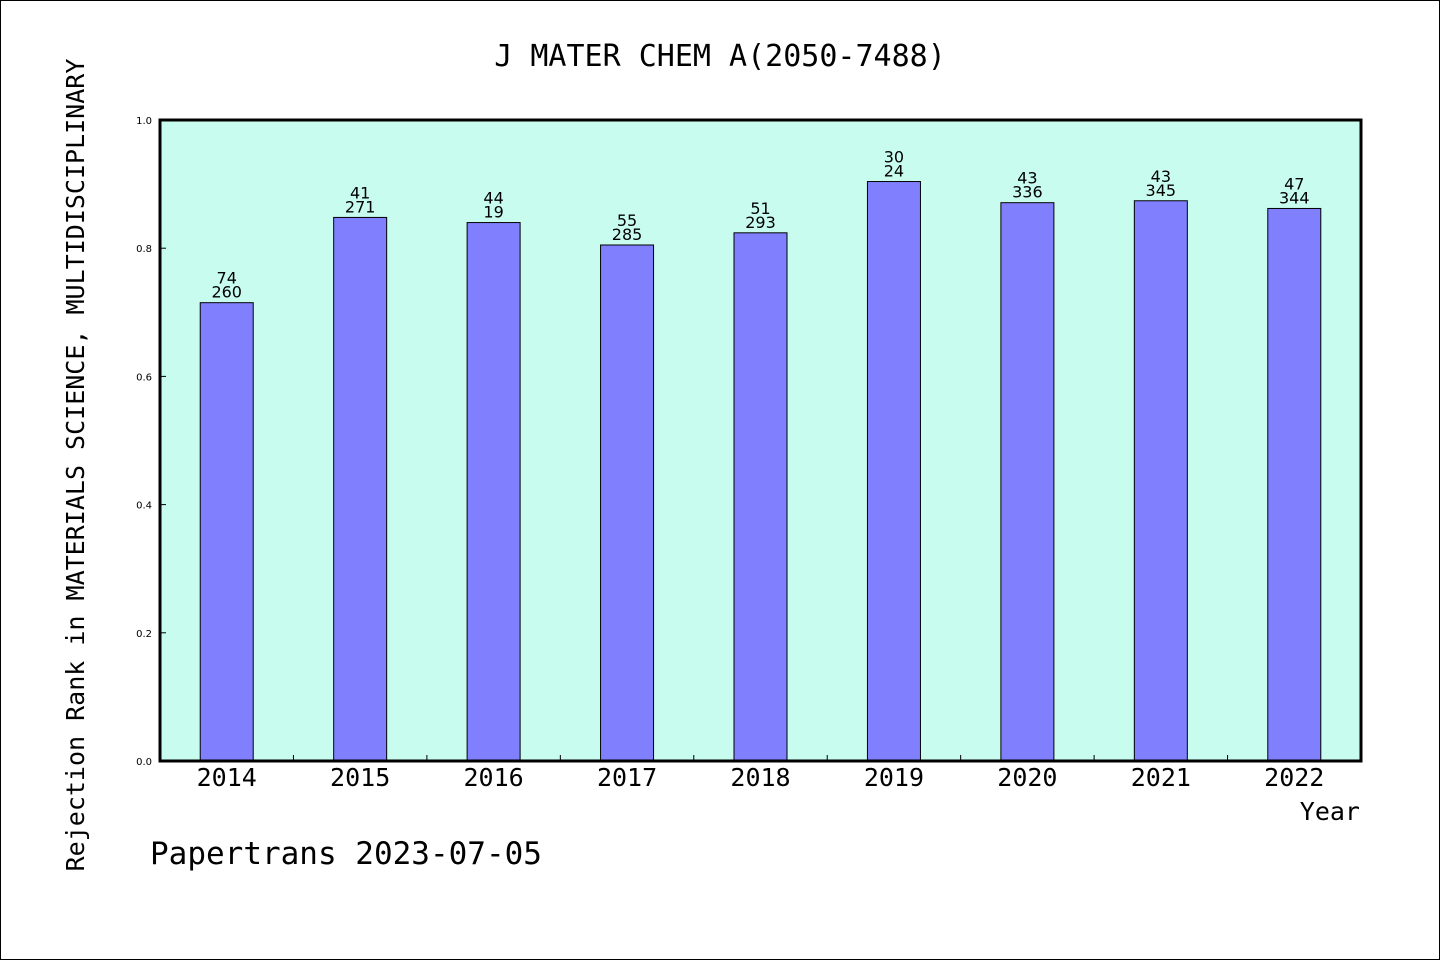 This screenshot has height=960, width=1440. Describe the element at coordinates (493, 212) in the screenshot. I see `bar-label-bottom: 19` at that location.